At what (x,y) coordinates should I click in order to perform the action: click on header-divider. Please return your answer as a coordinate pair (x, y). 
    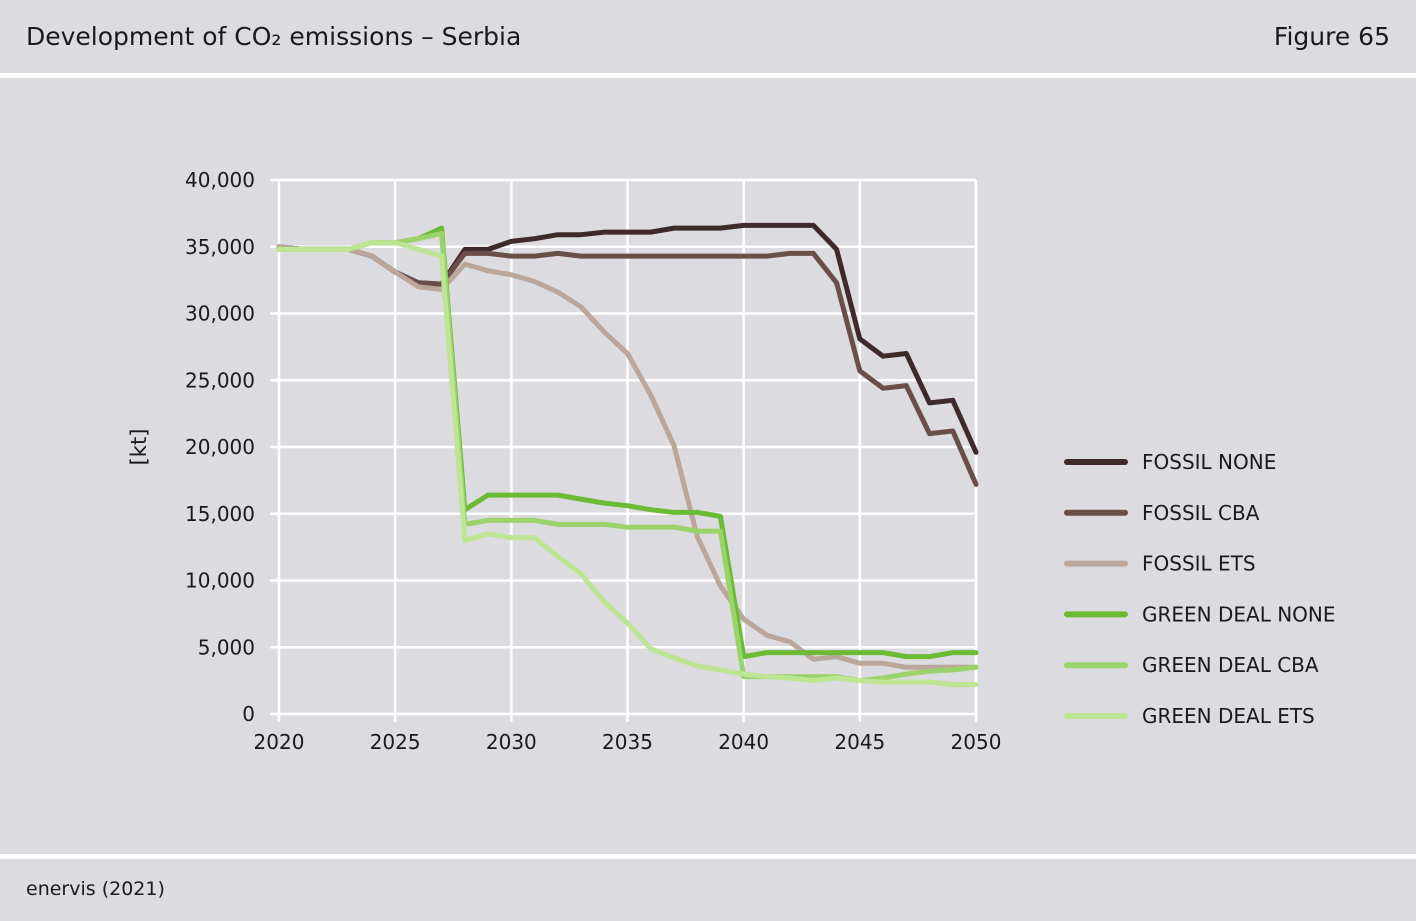
    Looking at the image, I should click on (708, 75).